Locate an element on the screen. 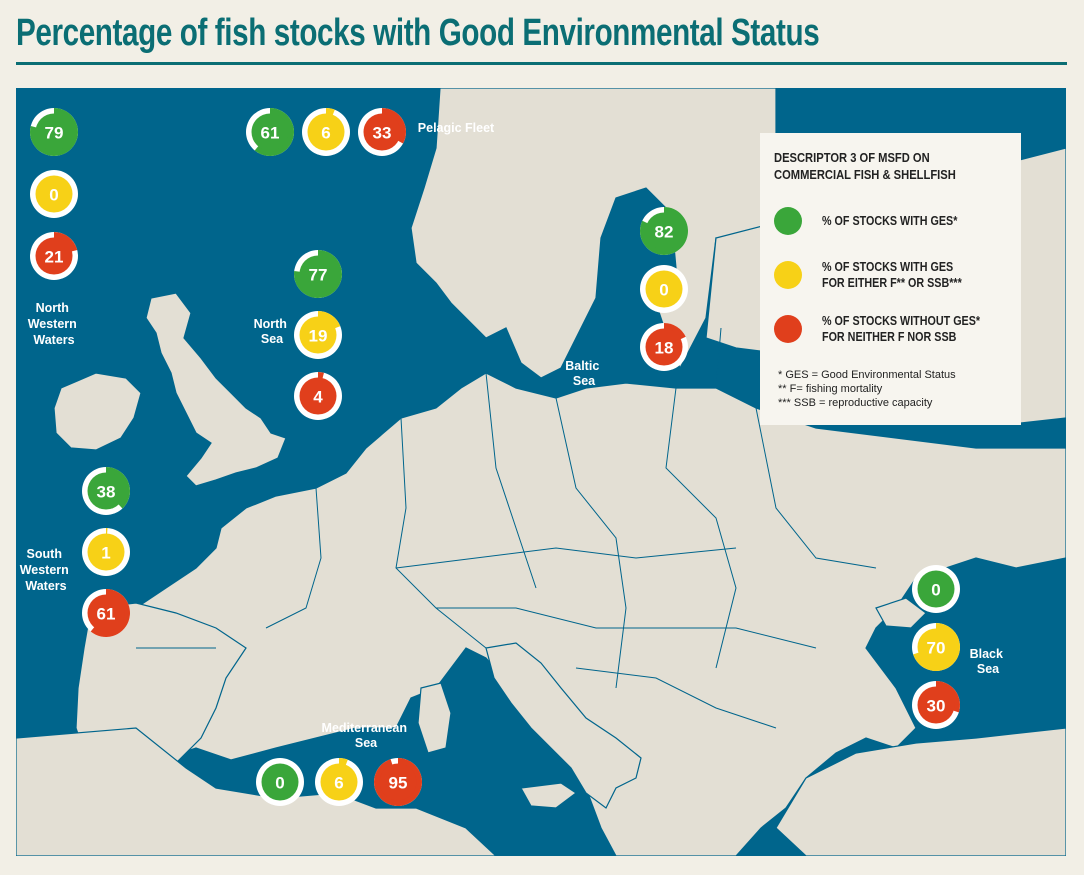 The width and height of the screenshot is (1084, 875). title-divider is located at coordinates (541, 63).